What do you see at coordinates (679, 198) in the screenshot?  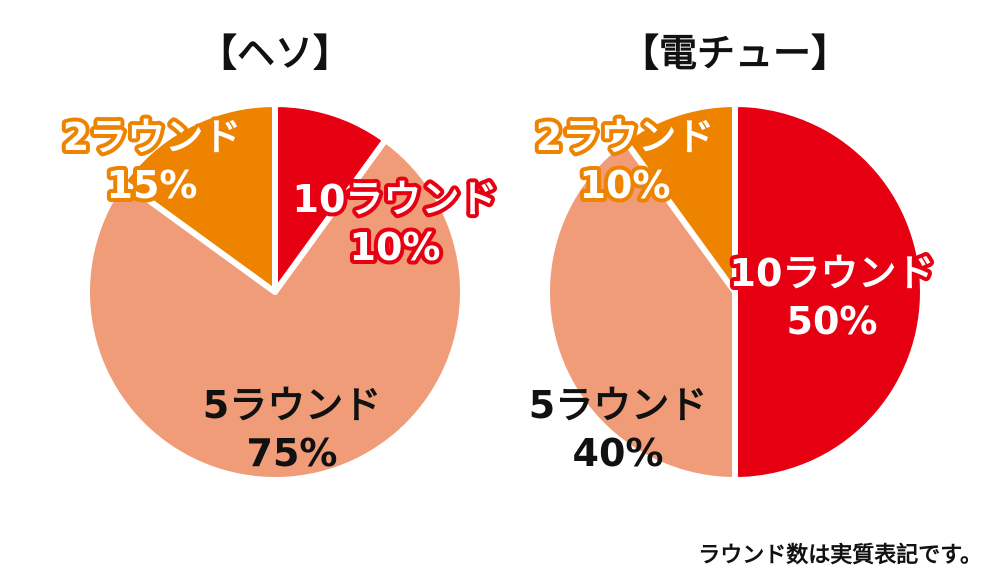 I see `denchu-slice-2-round` at bounding box center [679, 198].